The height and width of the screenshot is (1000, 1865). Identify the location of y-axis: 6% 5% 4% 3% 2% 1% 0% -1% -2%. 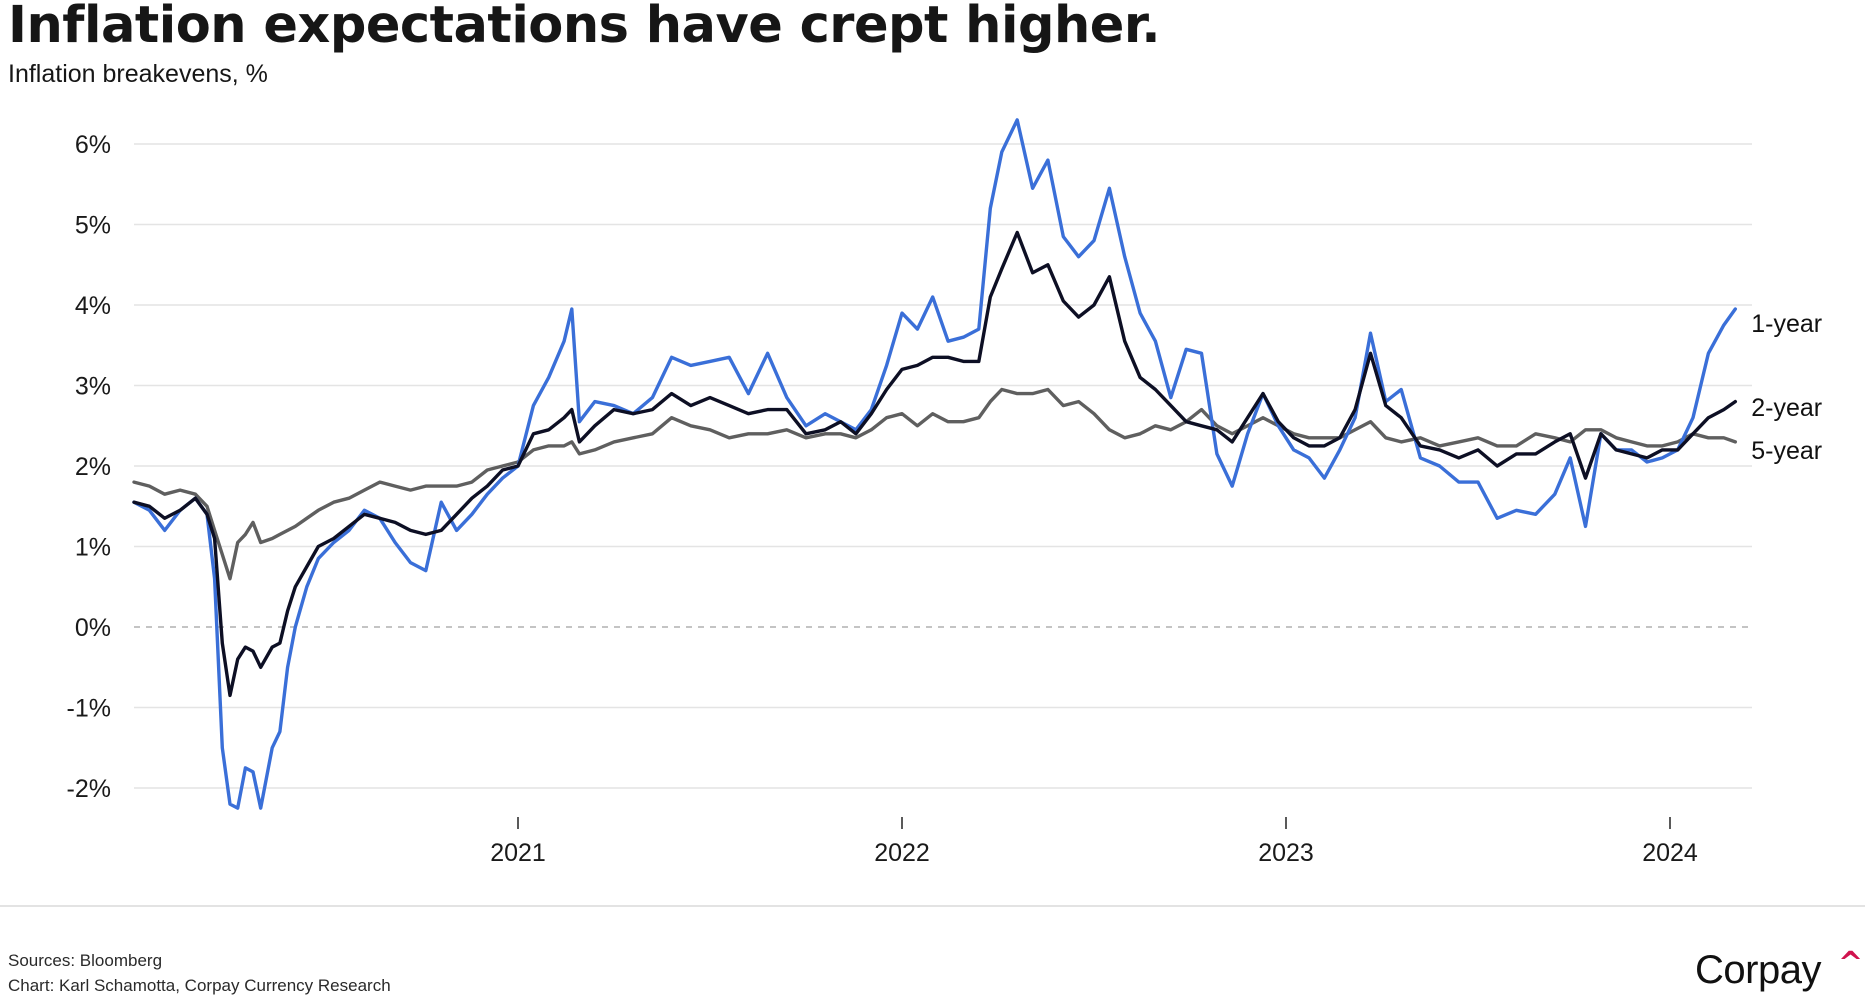
(89, 467).